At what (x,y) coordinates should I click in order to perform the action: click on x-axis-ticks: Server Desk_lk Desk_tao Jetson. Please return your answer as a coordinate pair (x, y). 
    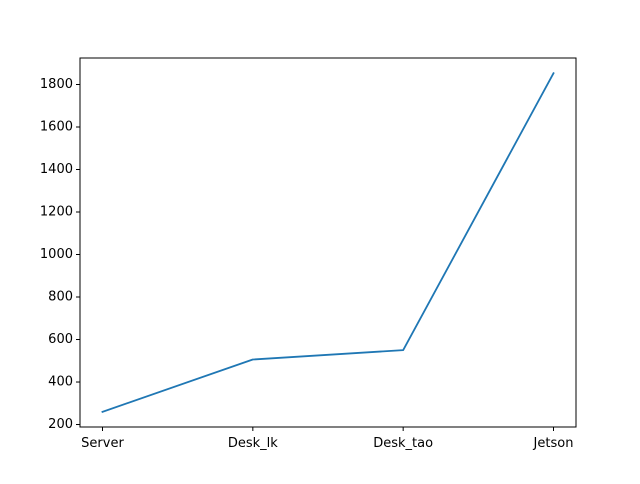
    Looking at the image, I should click on (327, 439).